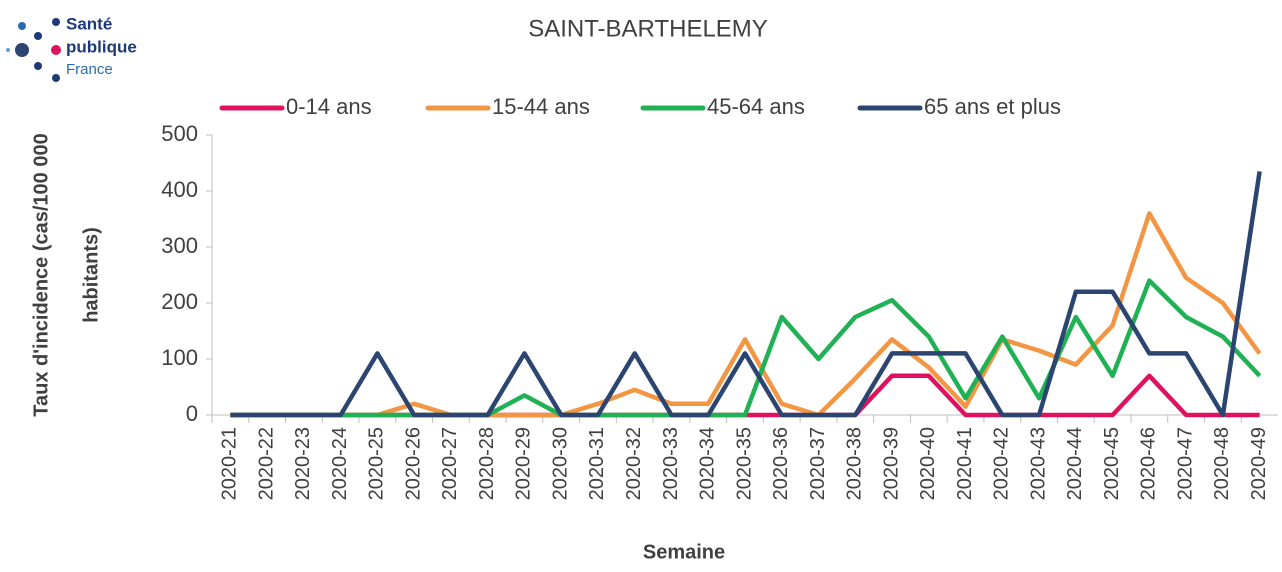 The width and height of the screenshot is (1282, 572). What do you see at coordinates (1259, 463) in the screenshot?
I see `x-tick-label: 2020-49` at bounding box center [1259, 463].